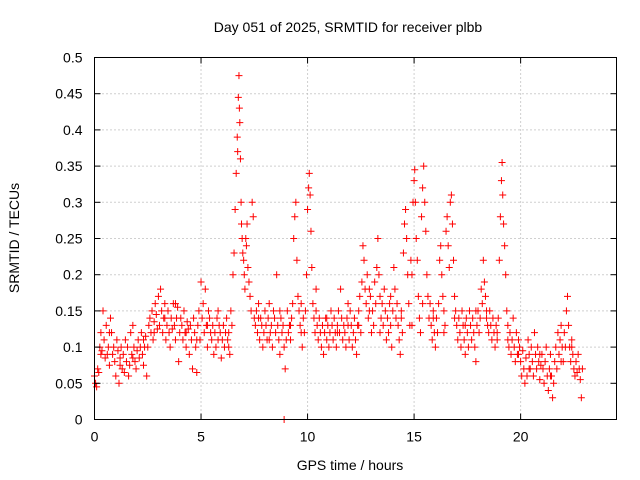 Image resolution: width=640 pixels, height=480 pixels. I want to click on y-tick-label: 0.4, so click(73, 130).